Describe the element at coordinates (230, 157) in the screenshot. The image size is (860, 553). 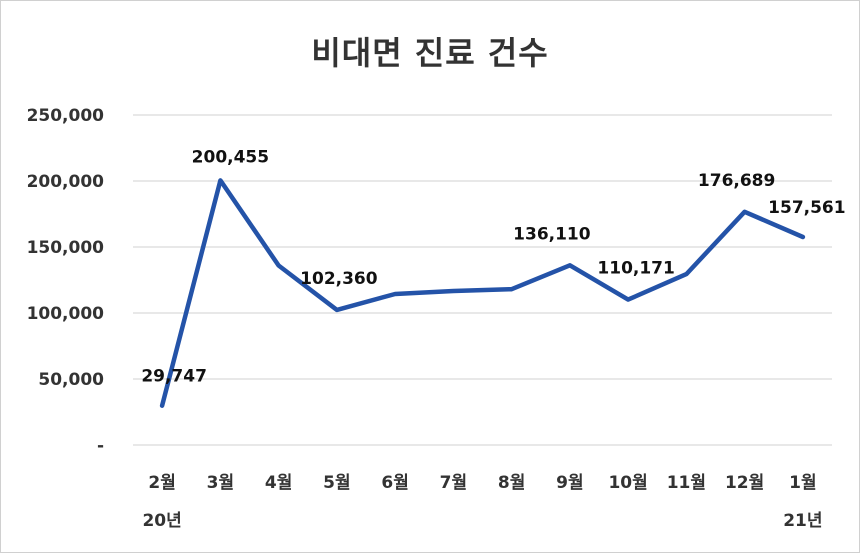
I see `data-label: 200,455` at that location.